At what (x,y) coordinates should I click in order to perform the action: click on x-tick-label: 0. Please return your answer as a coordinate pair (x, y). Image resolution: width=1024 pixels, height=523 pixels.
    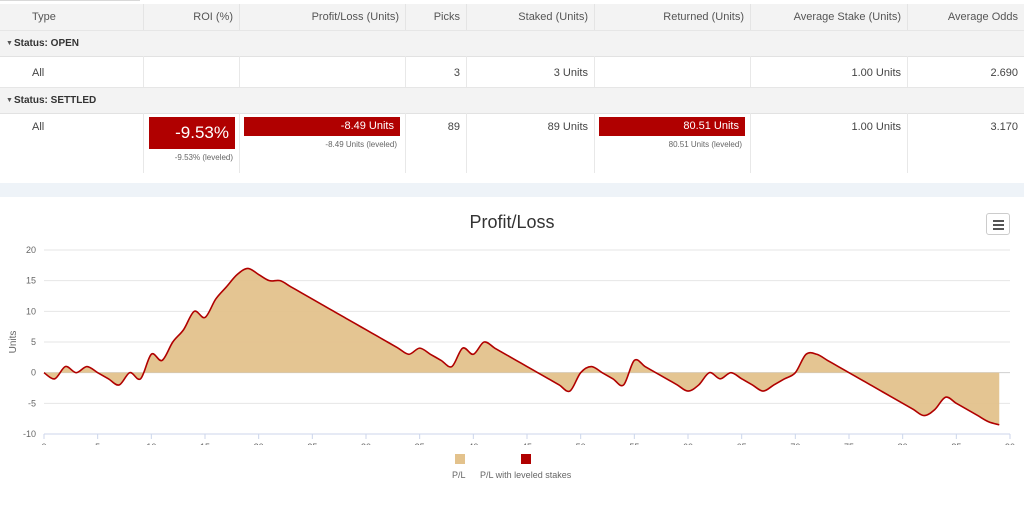
    Looking at the image, I should click on (43, 443).